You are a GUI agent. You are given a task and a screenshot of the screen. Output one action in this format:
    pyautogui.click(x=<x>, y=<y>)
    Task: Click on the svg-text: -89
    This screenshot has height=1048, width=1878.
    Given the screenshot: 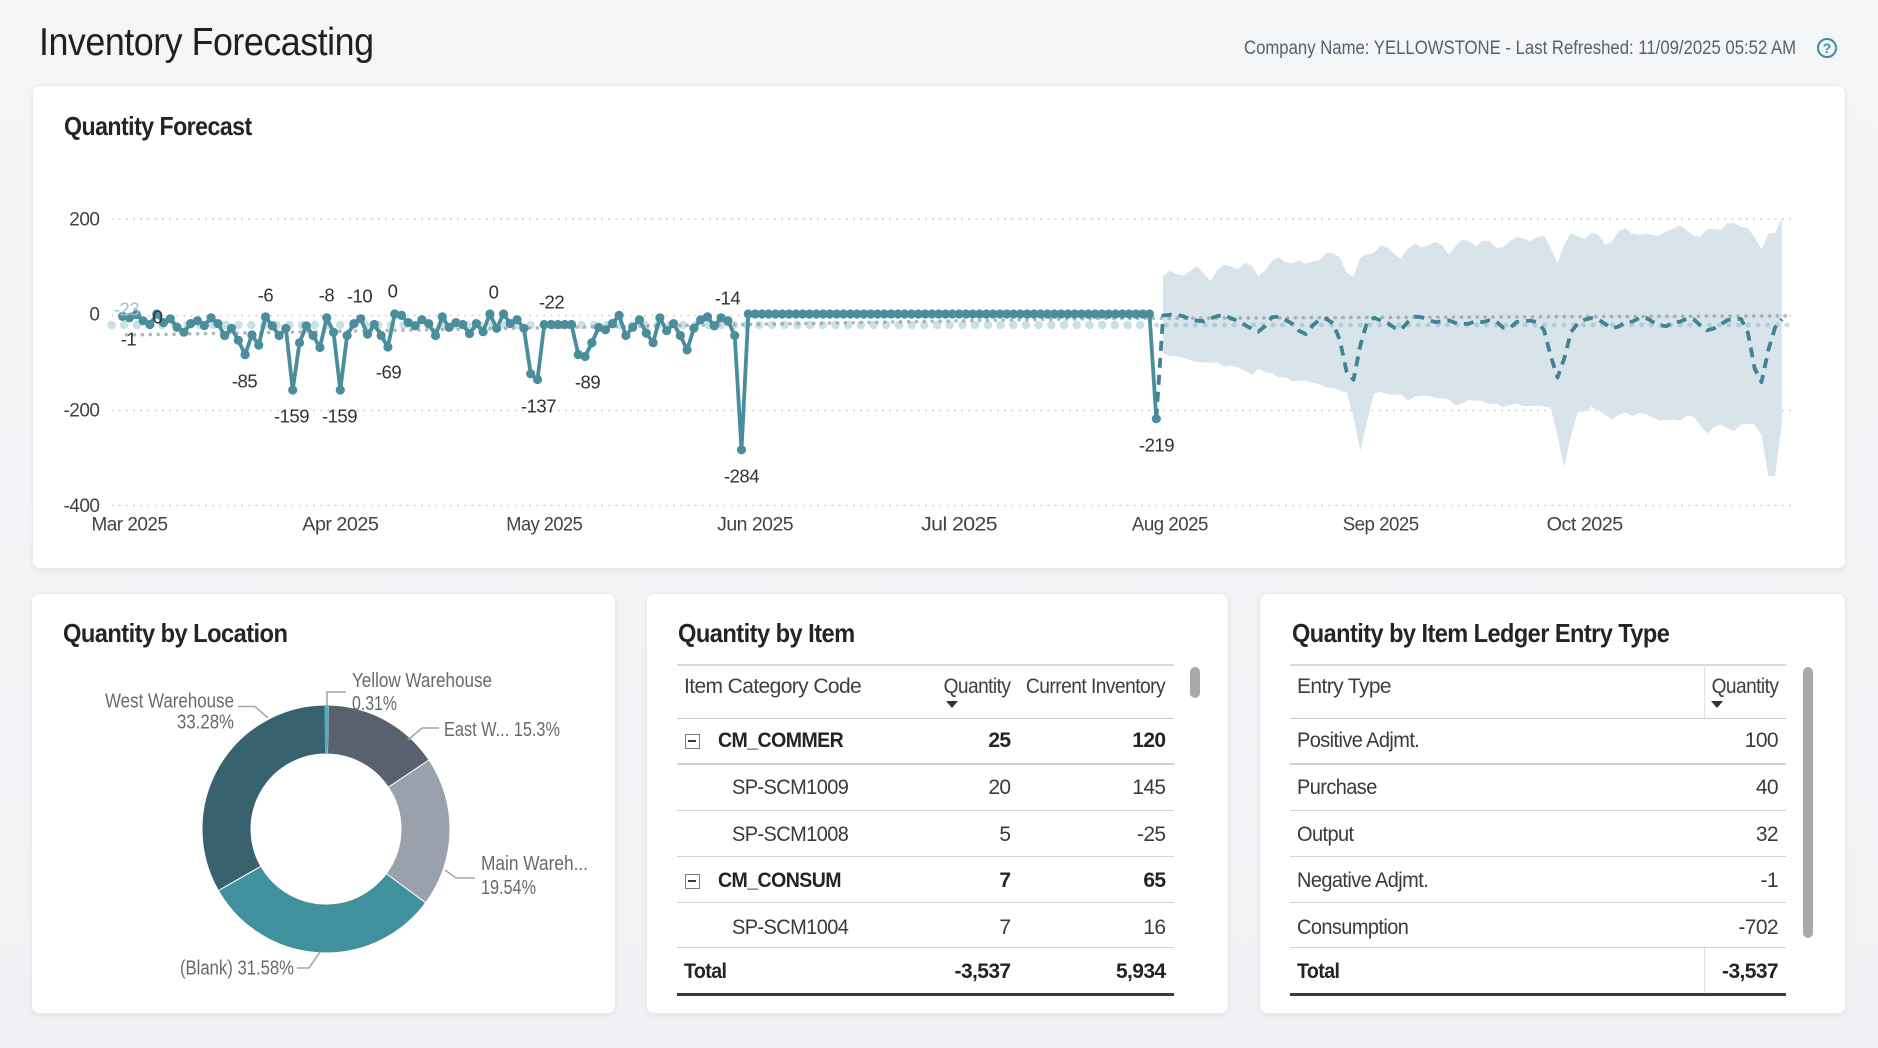 What is the action you would take?
    pyautogui.click(x=586, y=382)
    